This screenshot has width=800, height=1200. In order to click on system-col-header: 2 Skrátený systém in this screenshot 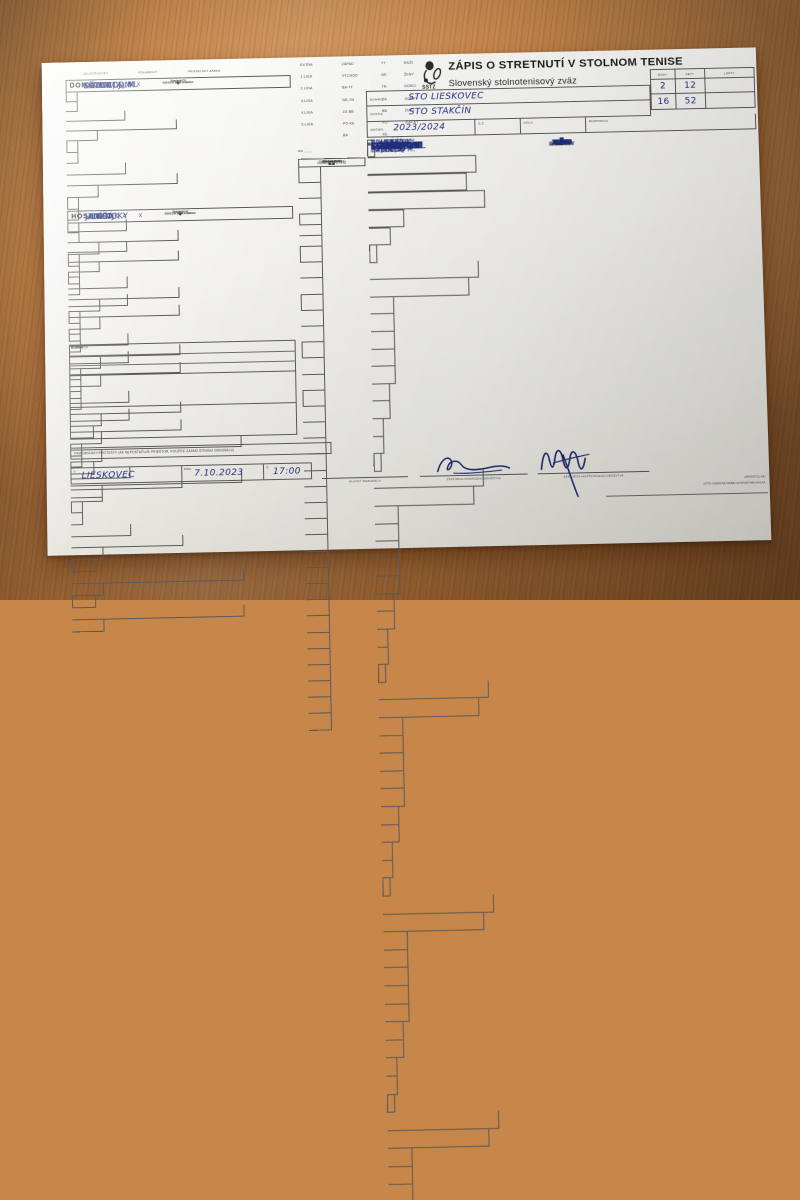, I will do `click(320, 179)`.